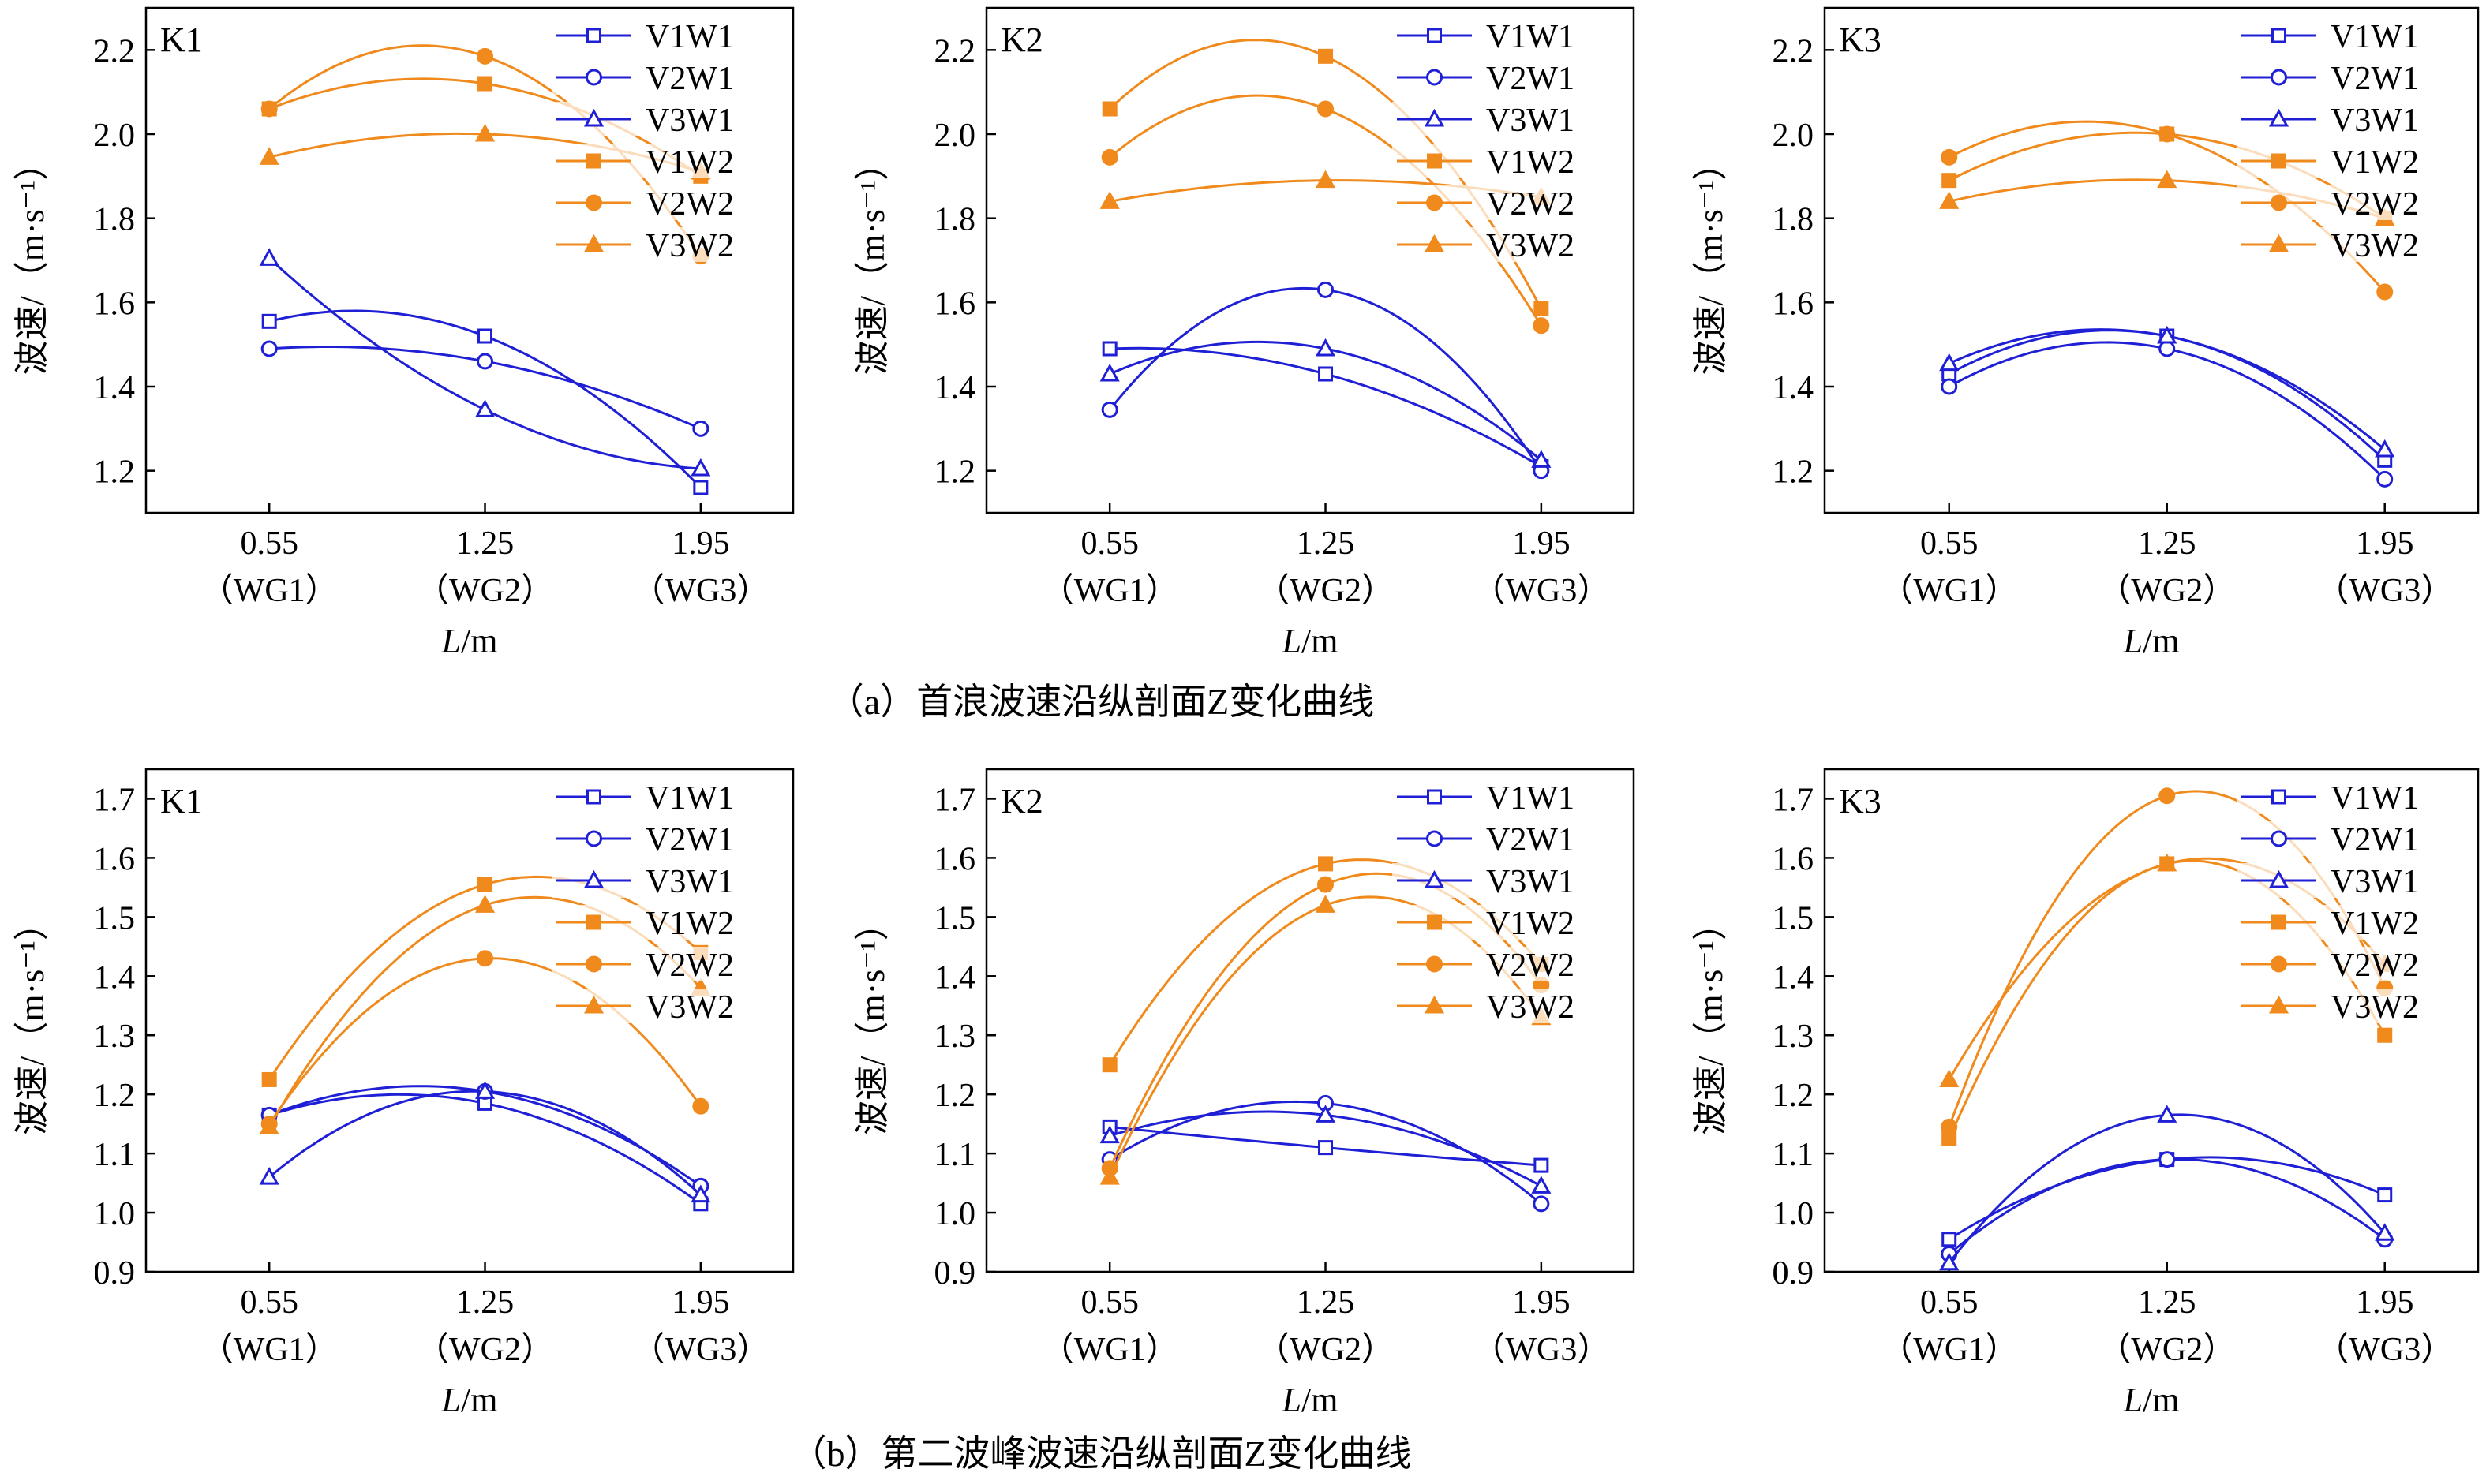 The image size is (2486, 1484). Describe the element at coordinates (1710, 1020) in the screenshot. I see `y-axis-label: 波速/（m·s⁻¹）` at that location.